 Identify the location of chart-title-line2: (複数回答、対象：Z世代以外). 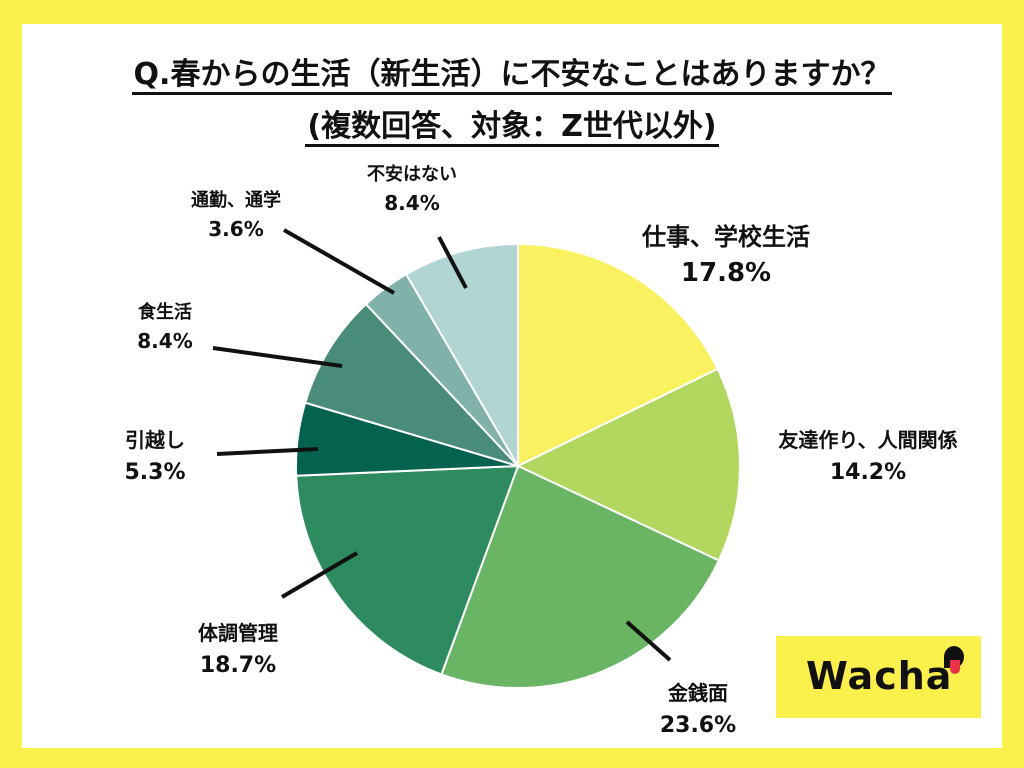
(512, 127).